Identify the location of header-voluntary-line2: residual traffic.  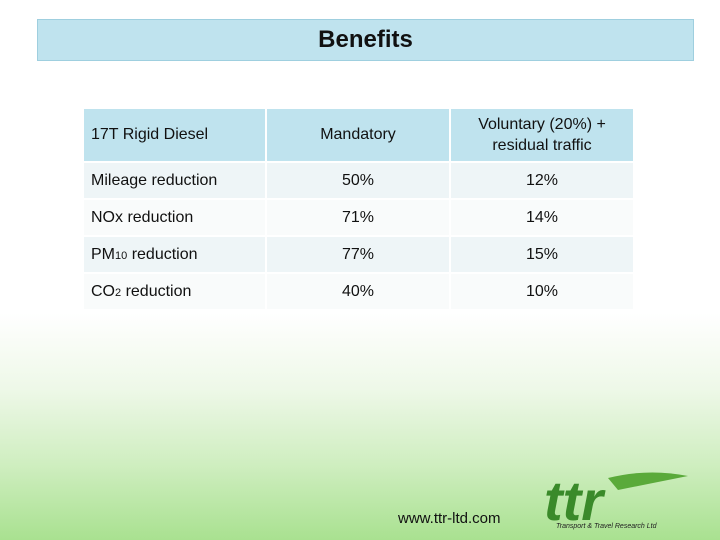
(542, 145).